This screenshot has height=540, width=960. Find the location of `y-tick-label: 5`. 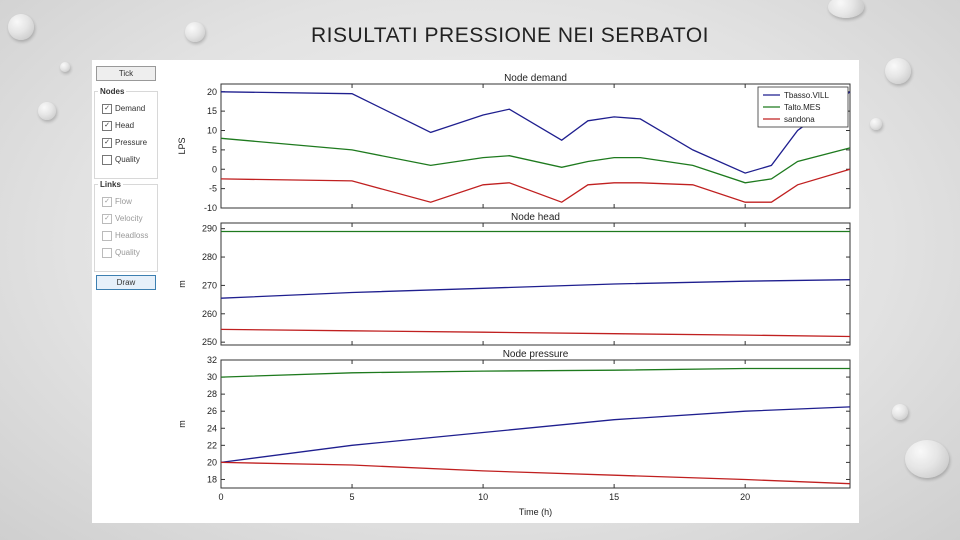

y-tick-label: 5 is located at coordinates (214, 150).